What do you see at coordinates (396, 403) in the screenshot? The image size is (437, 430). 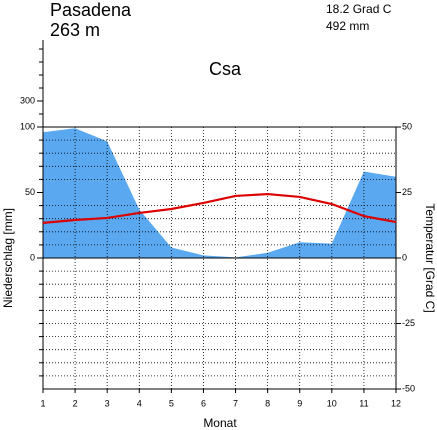 I see `x-tick-label: 12` at bounding box center [396, 403].